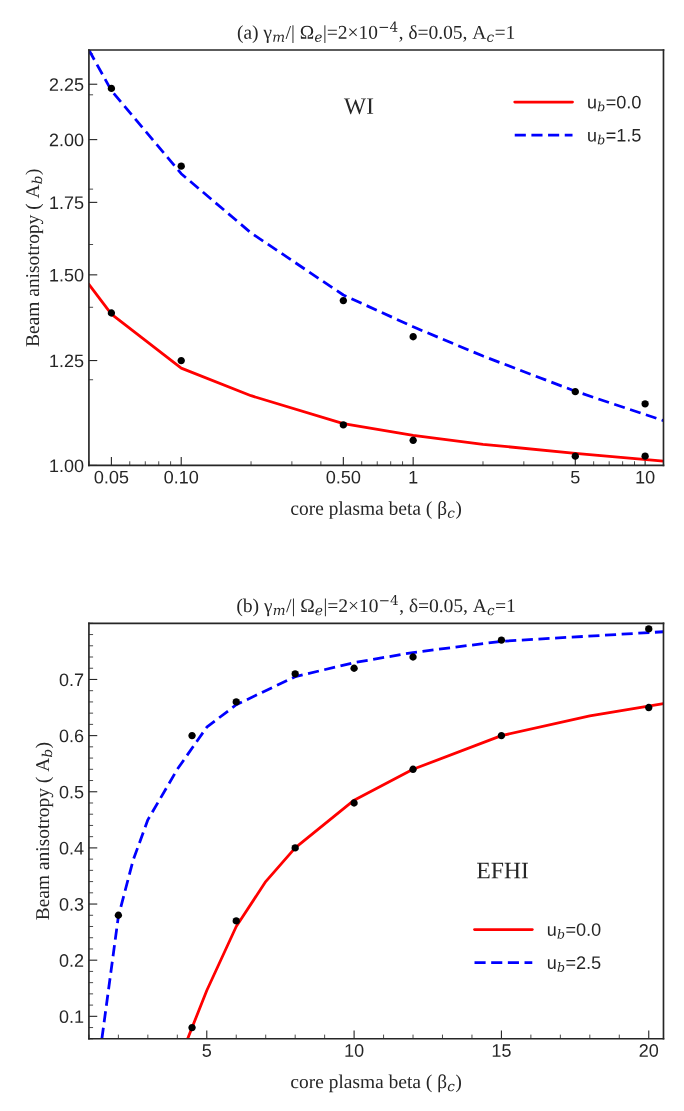 This screenshot has width=684, height=1111. Describe the element at coordinates (503, 870) in the screenshot. I see `annotation: EFHI` at that location.